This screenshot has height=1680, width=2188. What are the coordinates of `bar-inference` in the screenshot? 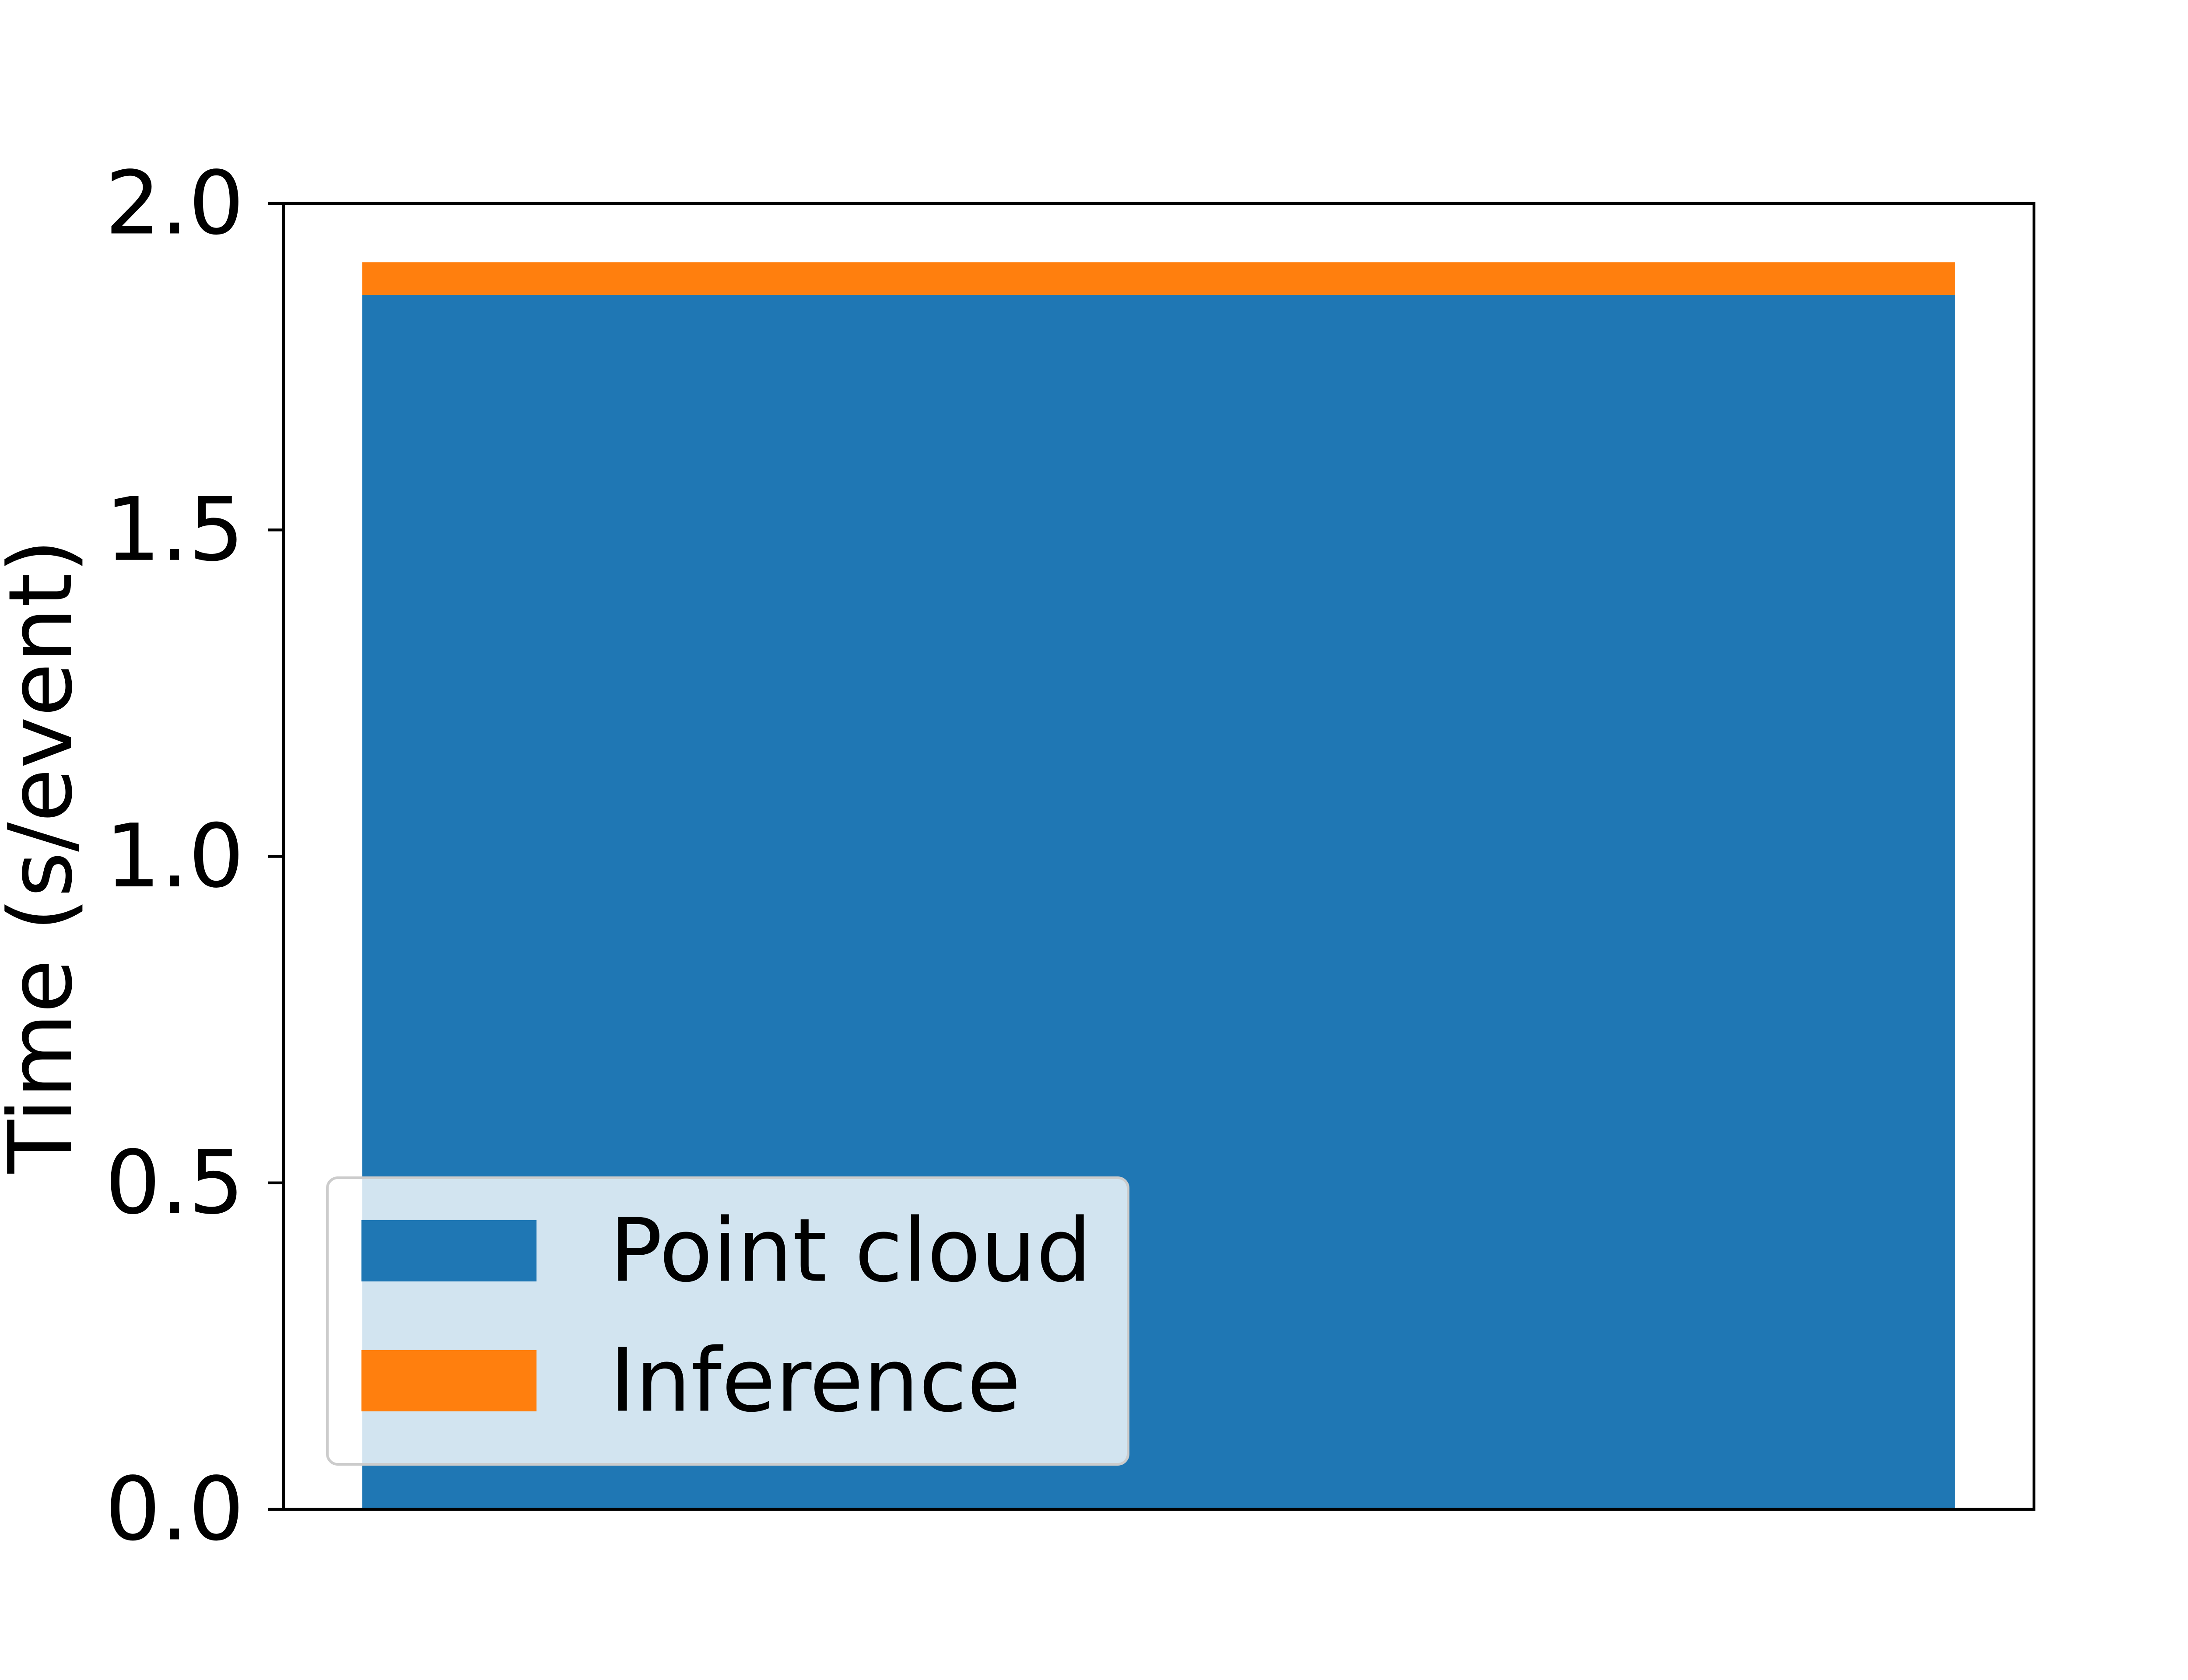 It's located at (1158, 278).